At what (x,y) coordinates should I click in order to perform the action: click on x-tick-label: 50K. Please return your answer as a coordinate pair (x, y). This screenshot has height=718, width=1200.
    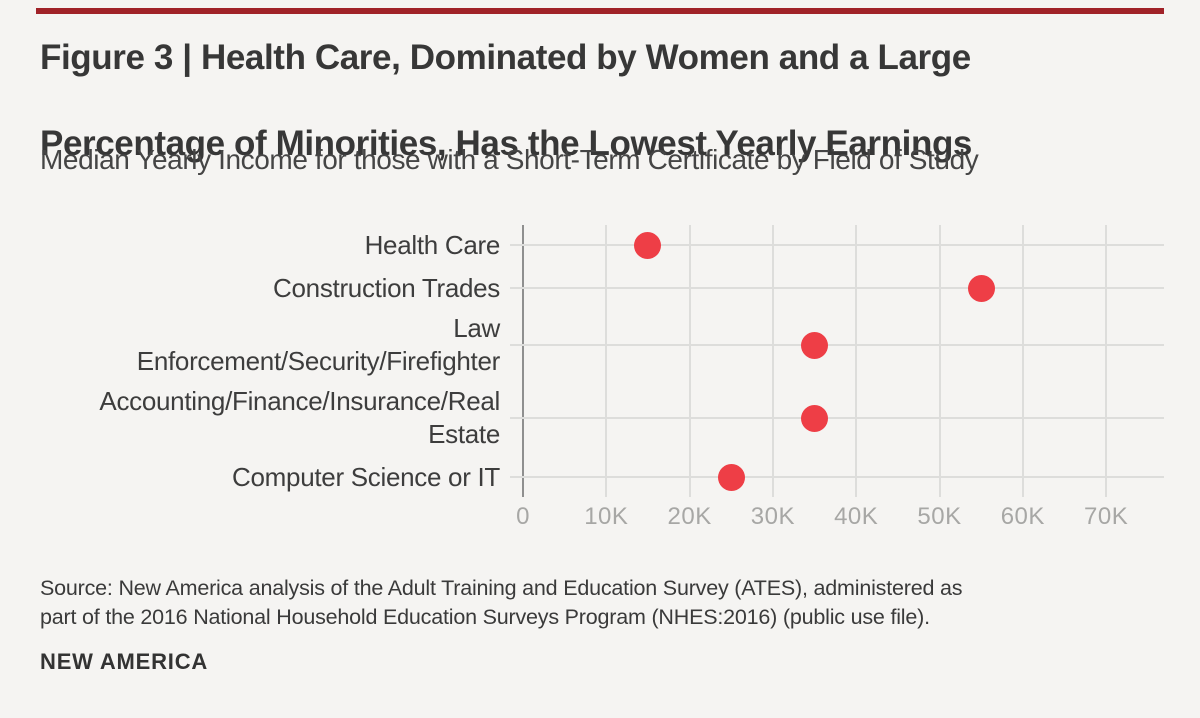
    Looking at the image, I should click on (939, 516).